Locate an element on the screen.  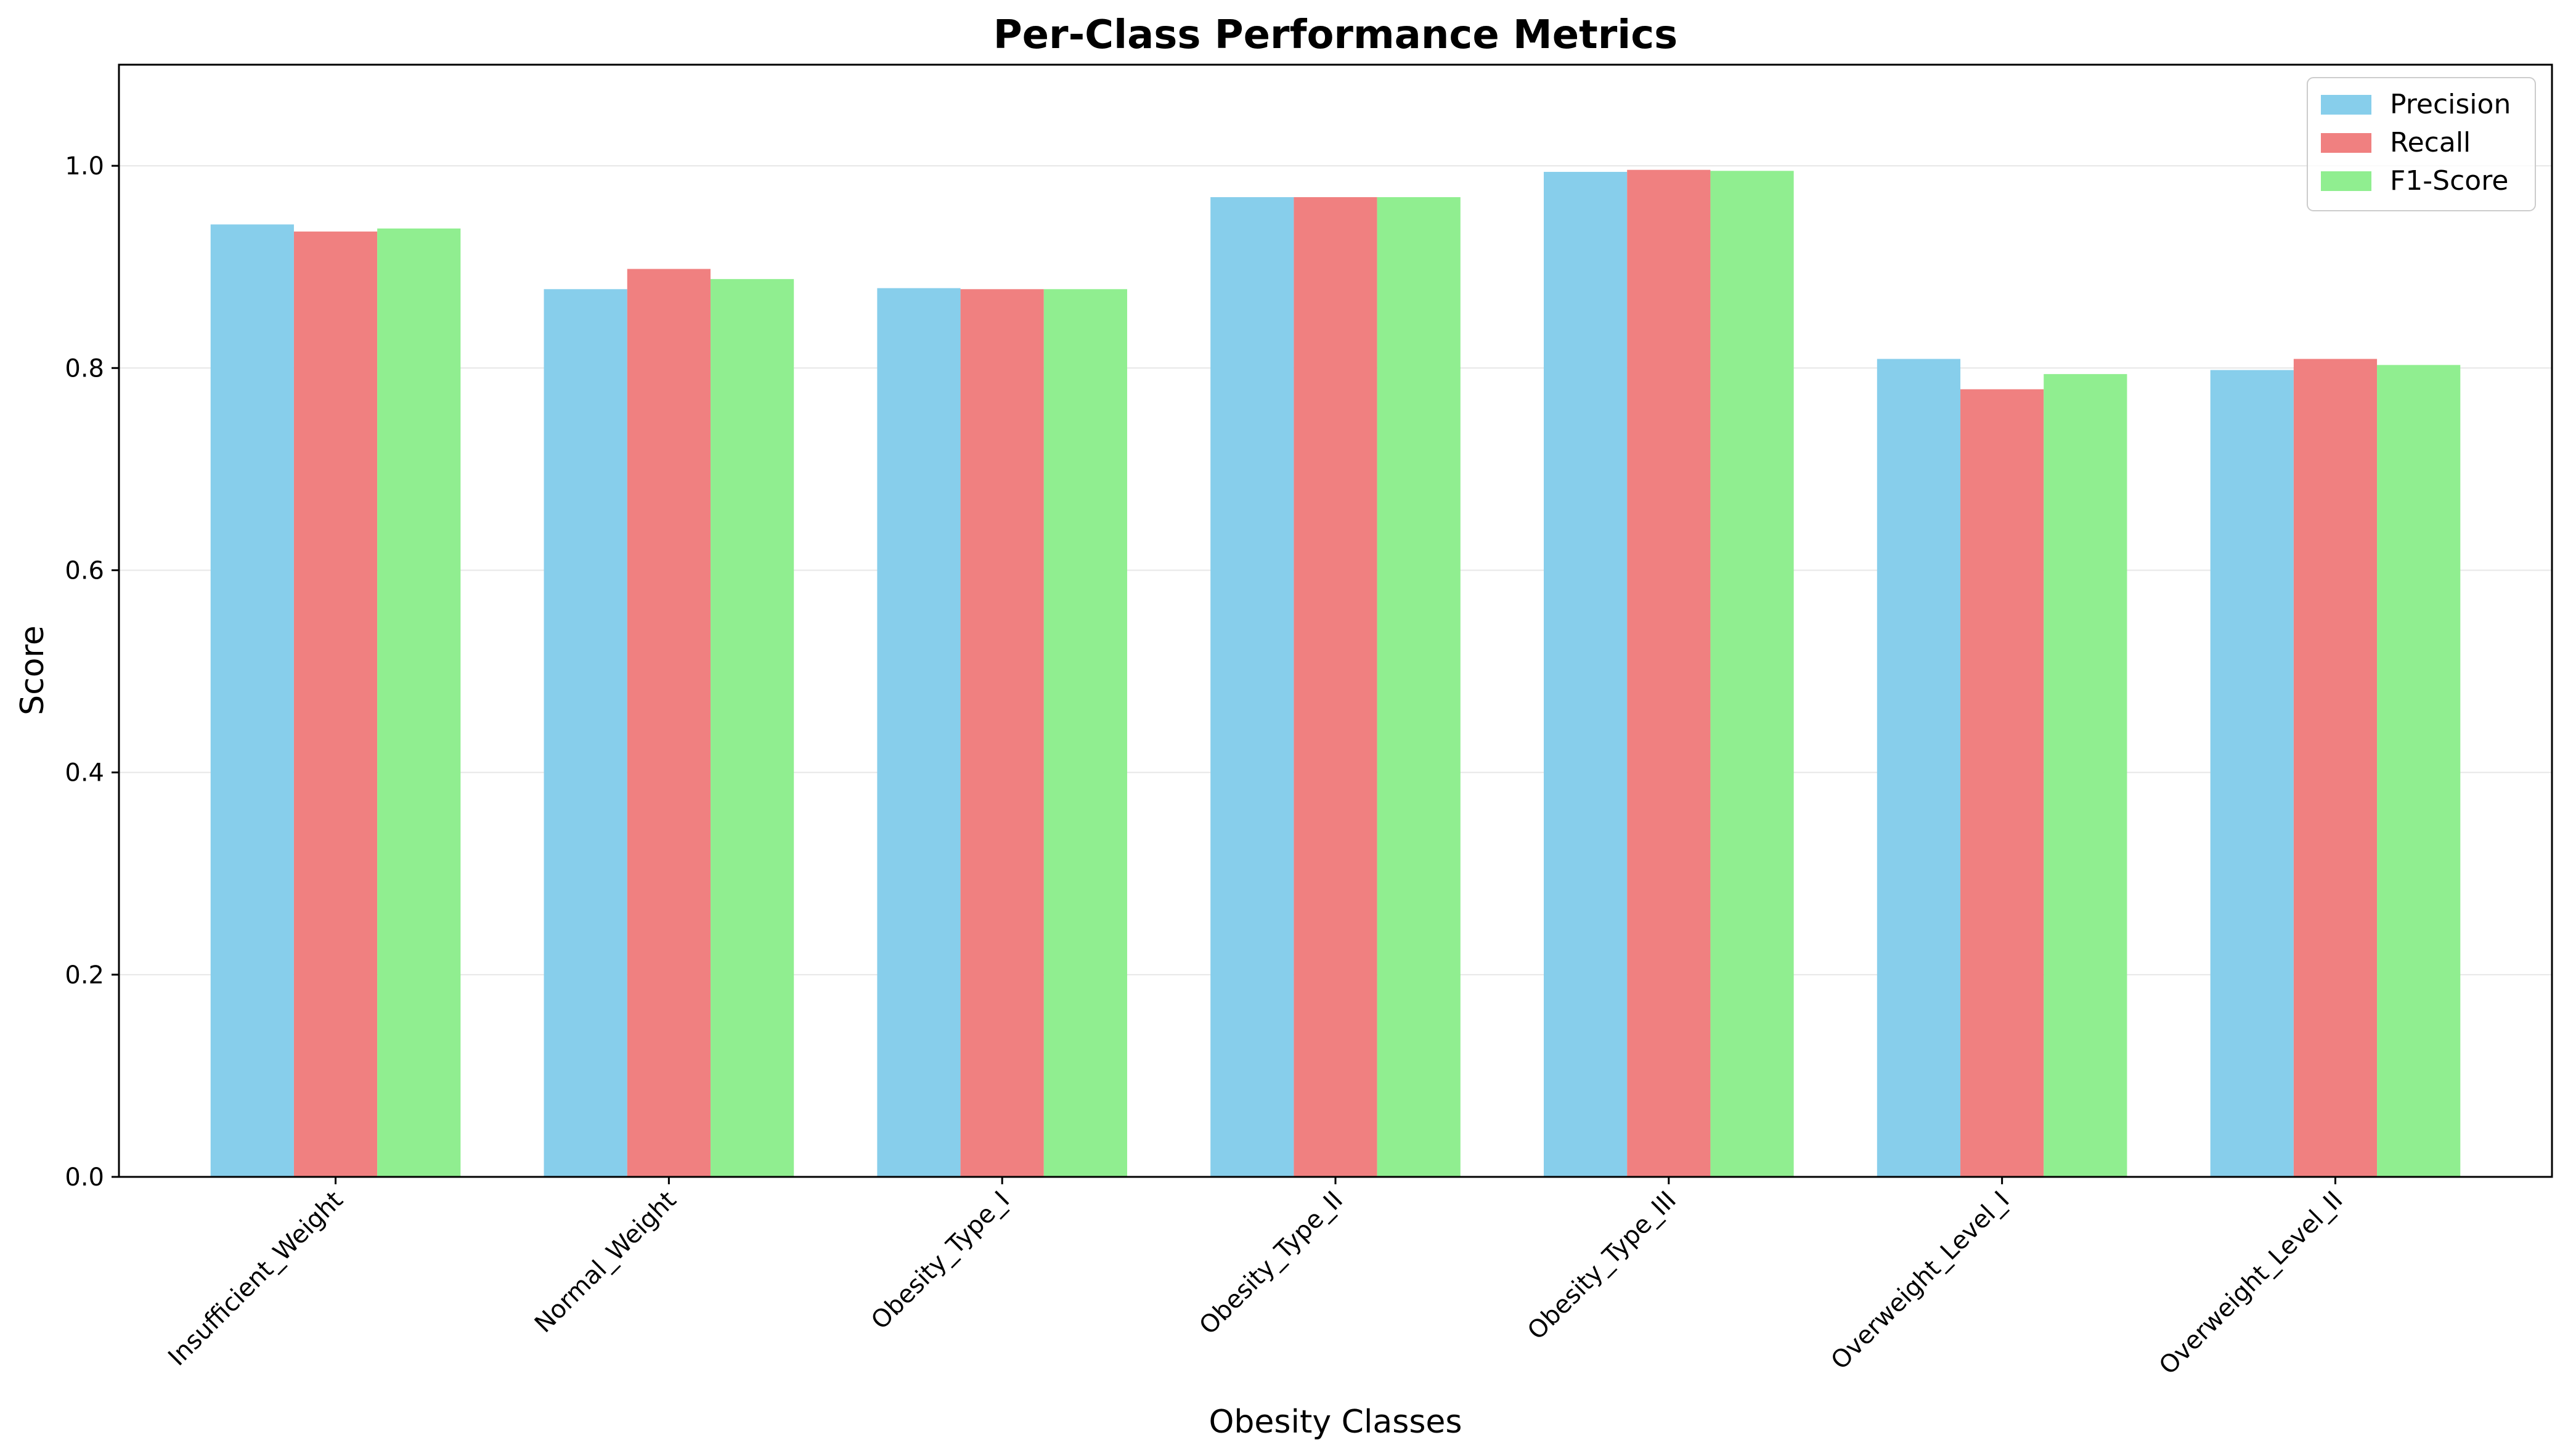
y-tick-label: 0.2 is located at coordinates (84, 975).